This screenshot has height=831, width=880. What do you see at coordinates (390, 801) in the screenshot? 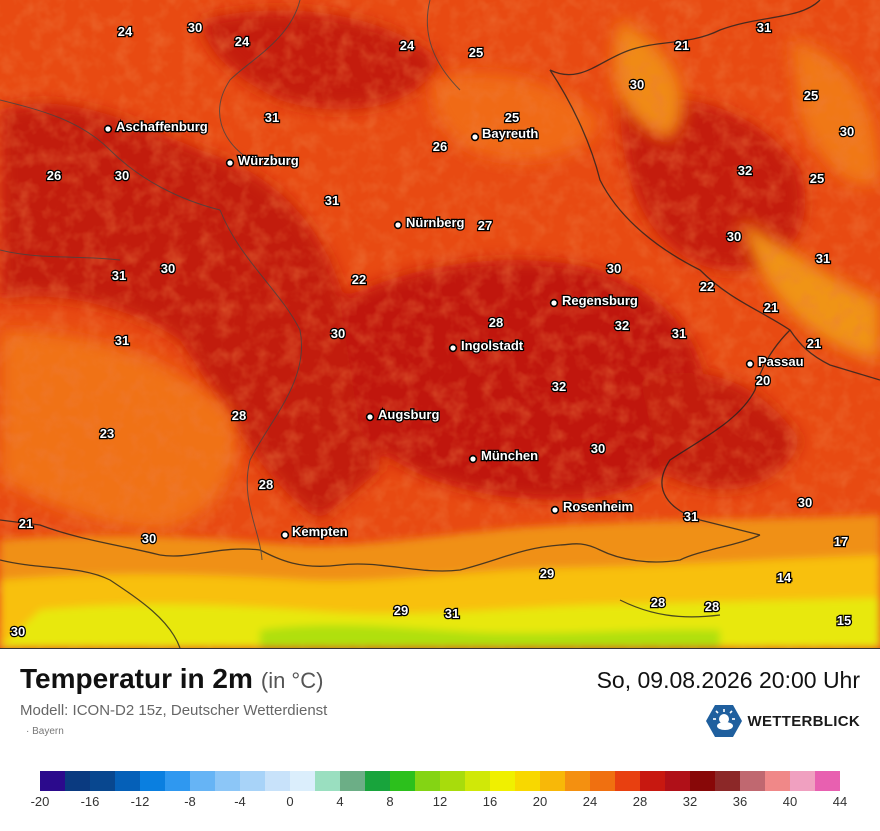
I see `scale-tick-label: 8` at bounding box center [390, 801].